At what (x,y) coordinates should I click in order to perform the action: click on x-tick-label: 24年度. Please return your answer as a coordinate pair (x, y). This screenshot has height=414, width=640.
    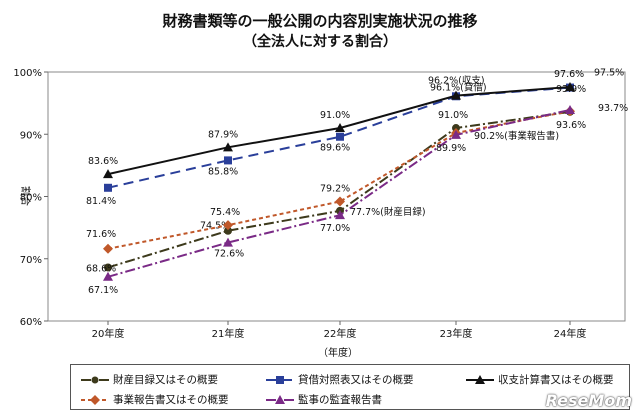
    Looking at the image, I should click on (570, 333).